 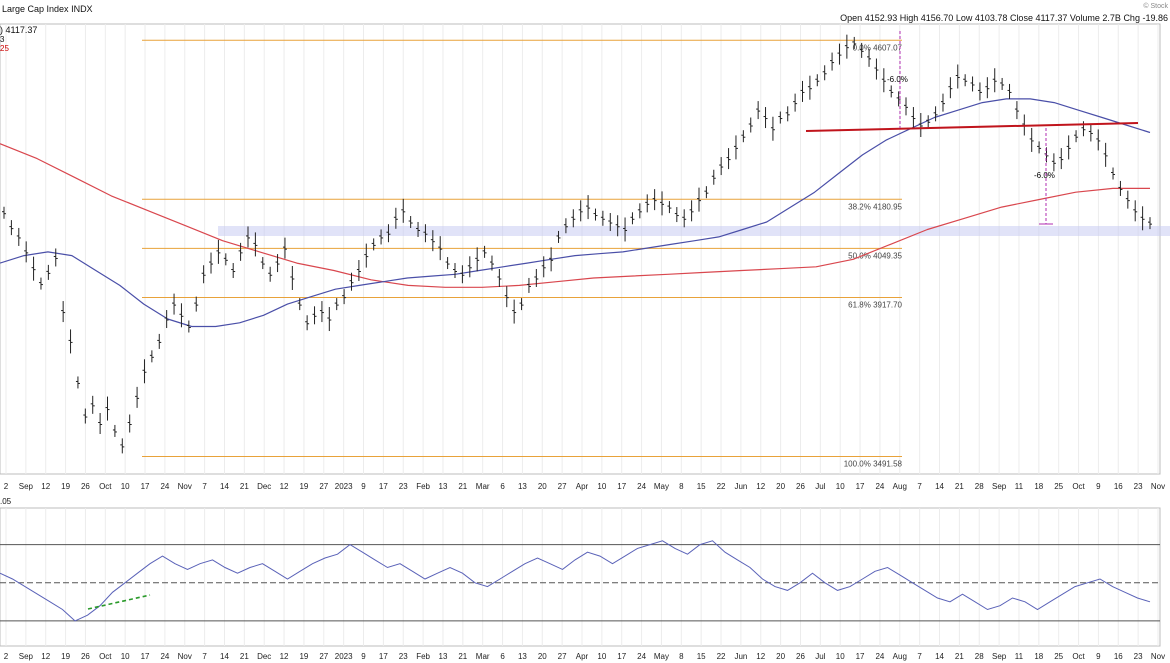 I want to click on x-tick-label: Aug, so click(x=900, y=656).